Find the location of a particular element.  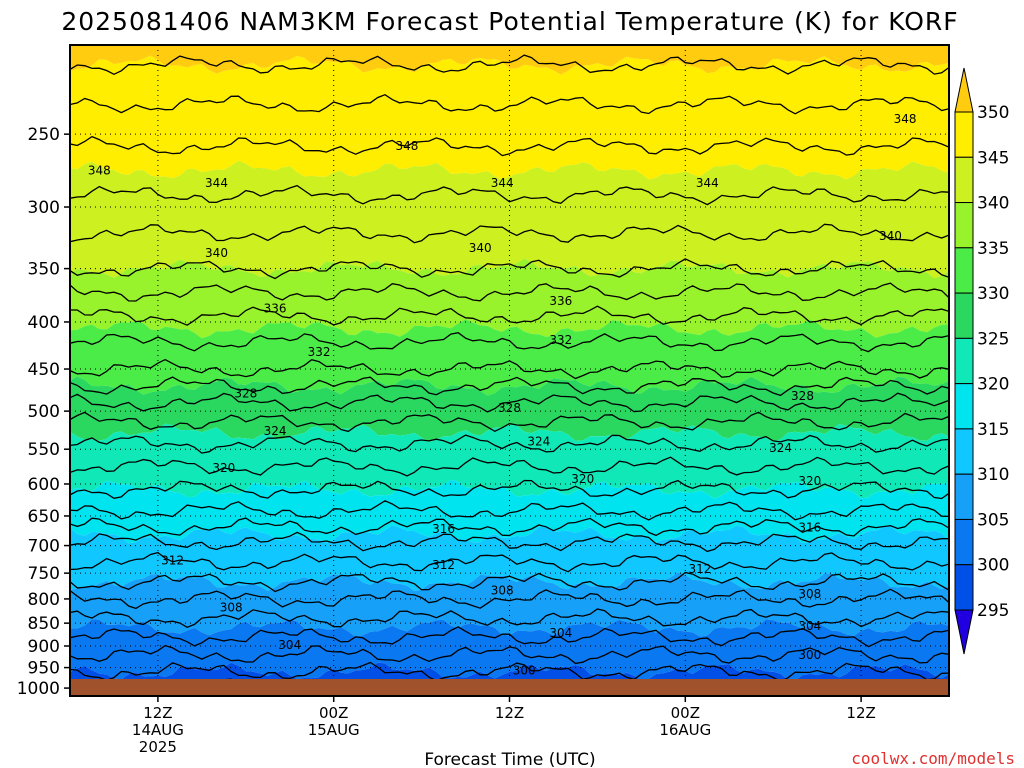

contour-label: 340 is located at coordinates (890, 236).